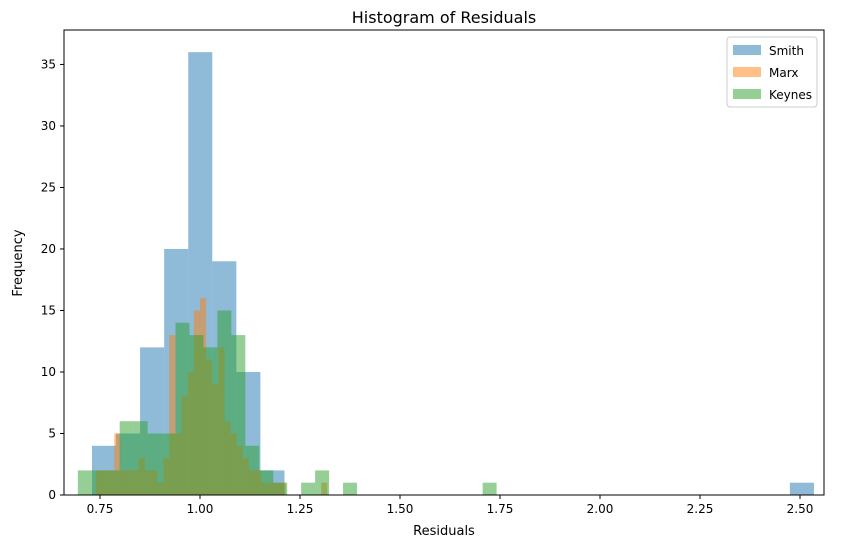  What do you see at coordinates (48, 249) in the screenshot?
I see `y-tick-label: 20` at bounding box center [48, 249].